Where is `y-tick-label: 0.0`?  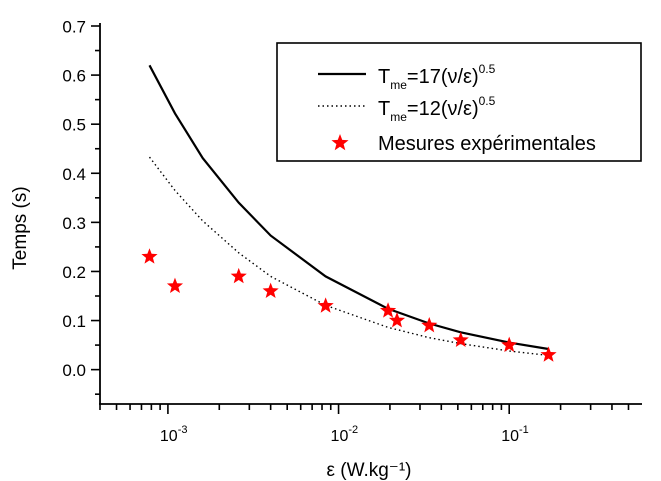
y-tick-label: 0.0 is located at coordinates (74, 370).